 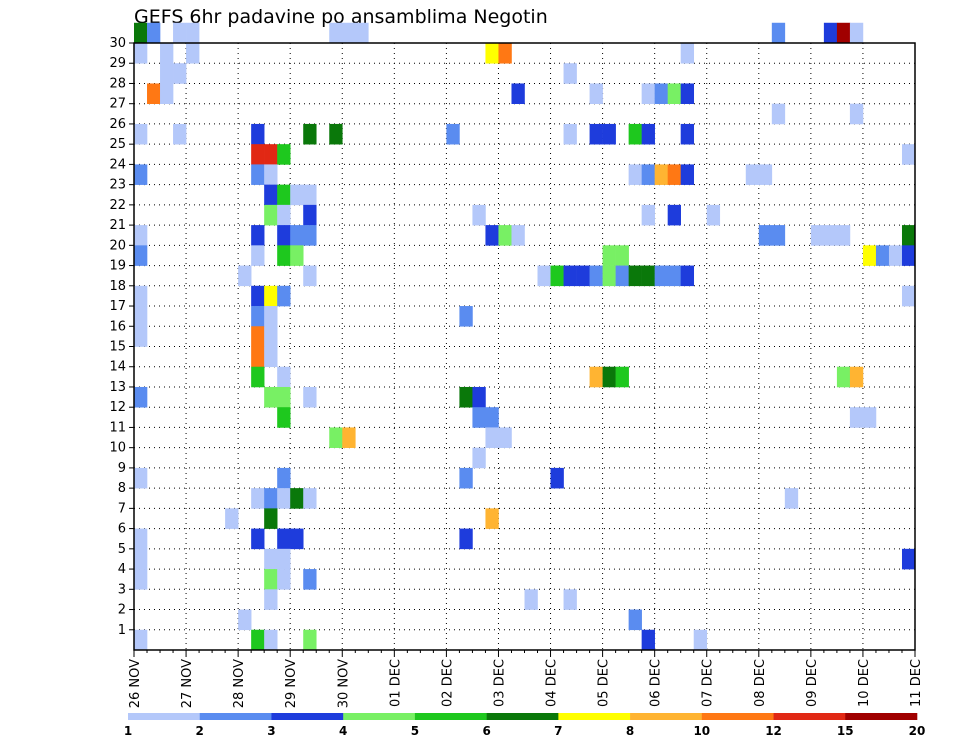 I want to click on x-tick-label: 11 DEC, so click(x=916, y=683).